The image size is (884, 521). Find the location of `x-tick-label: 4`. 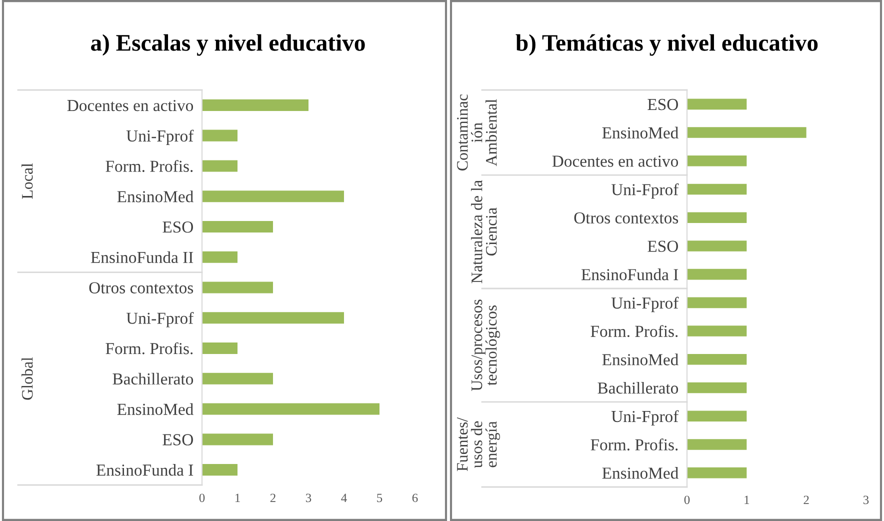

x-tick-label: 4 is located at coordinates (344, 498).